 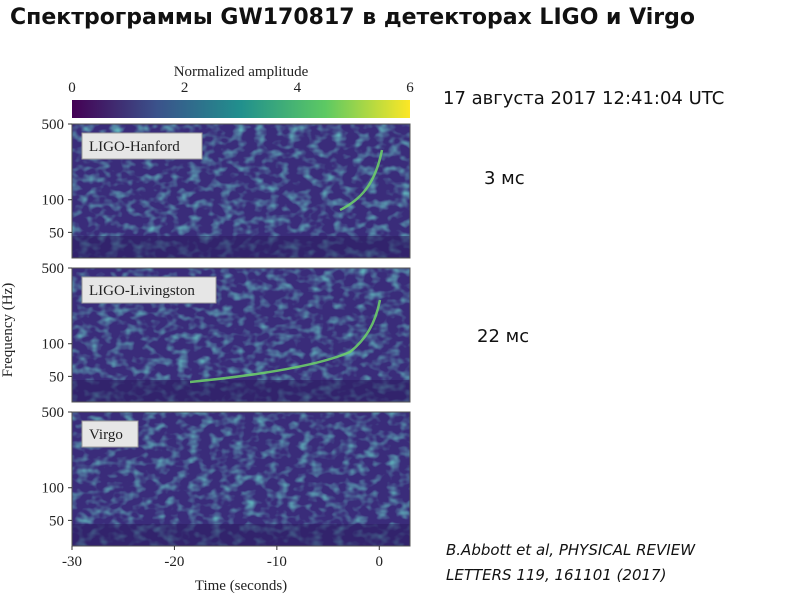 What do you see at coordinates (298, 88) in the screenshot?
I see `colorbar-tick-label: 4` at bounding box center [298, 88].